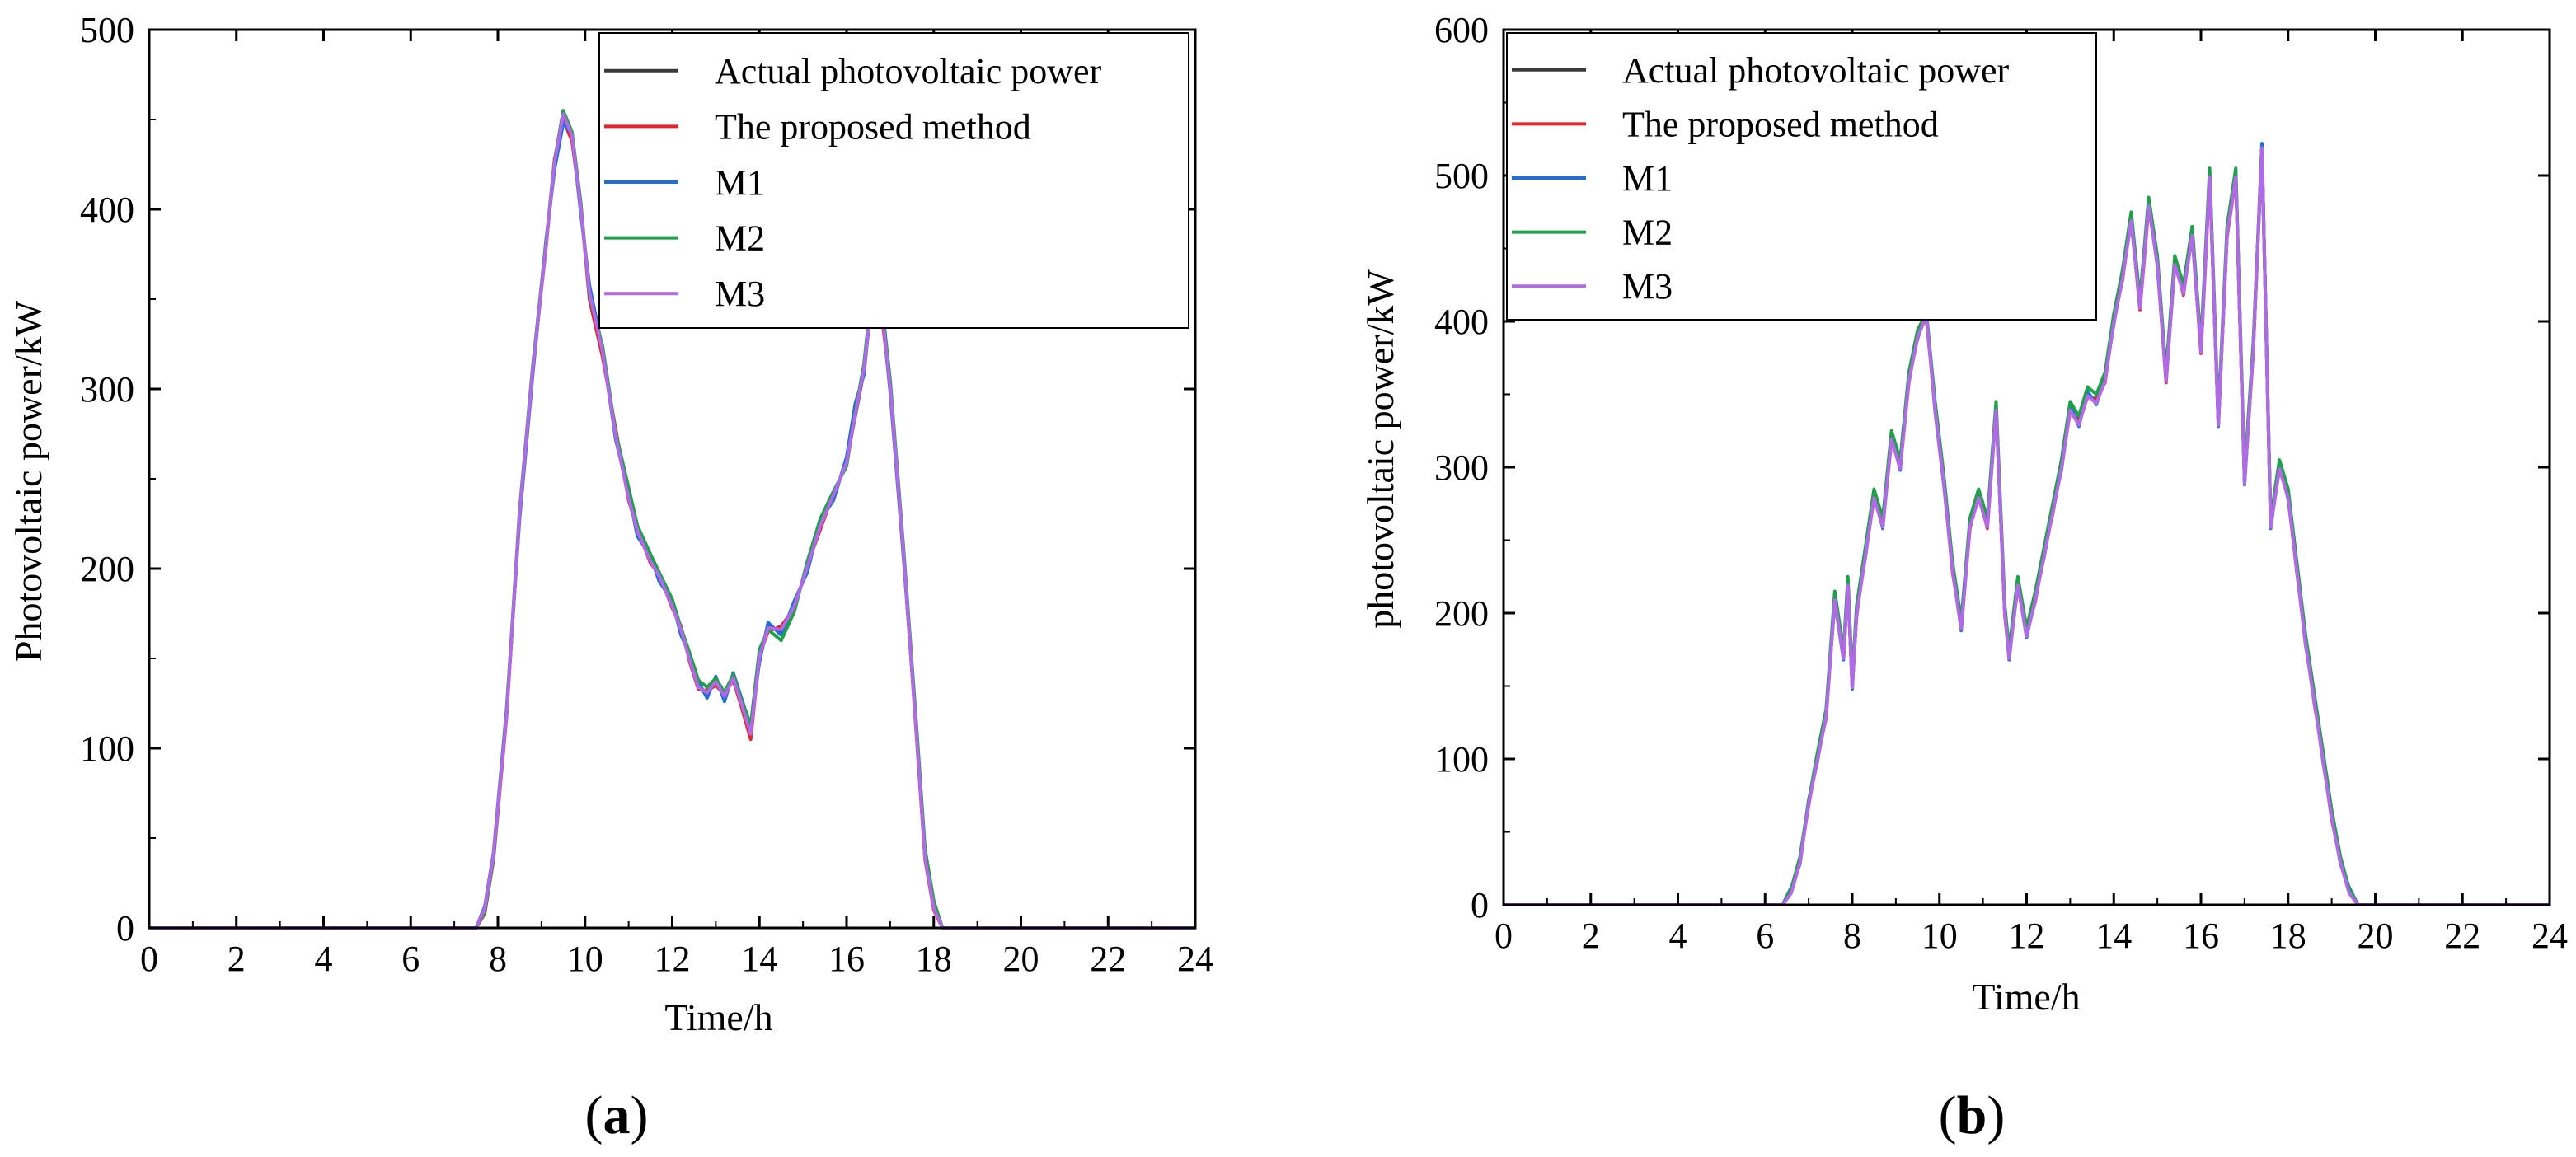 This screenshot has height=1157, width=2576. What do you see at coordinates (2026, 997) in the screenshot?
I see `x-axis-label-b: Time/h` at bounding box center [2026, 997].